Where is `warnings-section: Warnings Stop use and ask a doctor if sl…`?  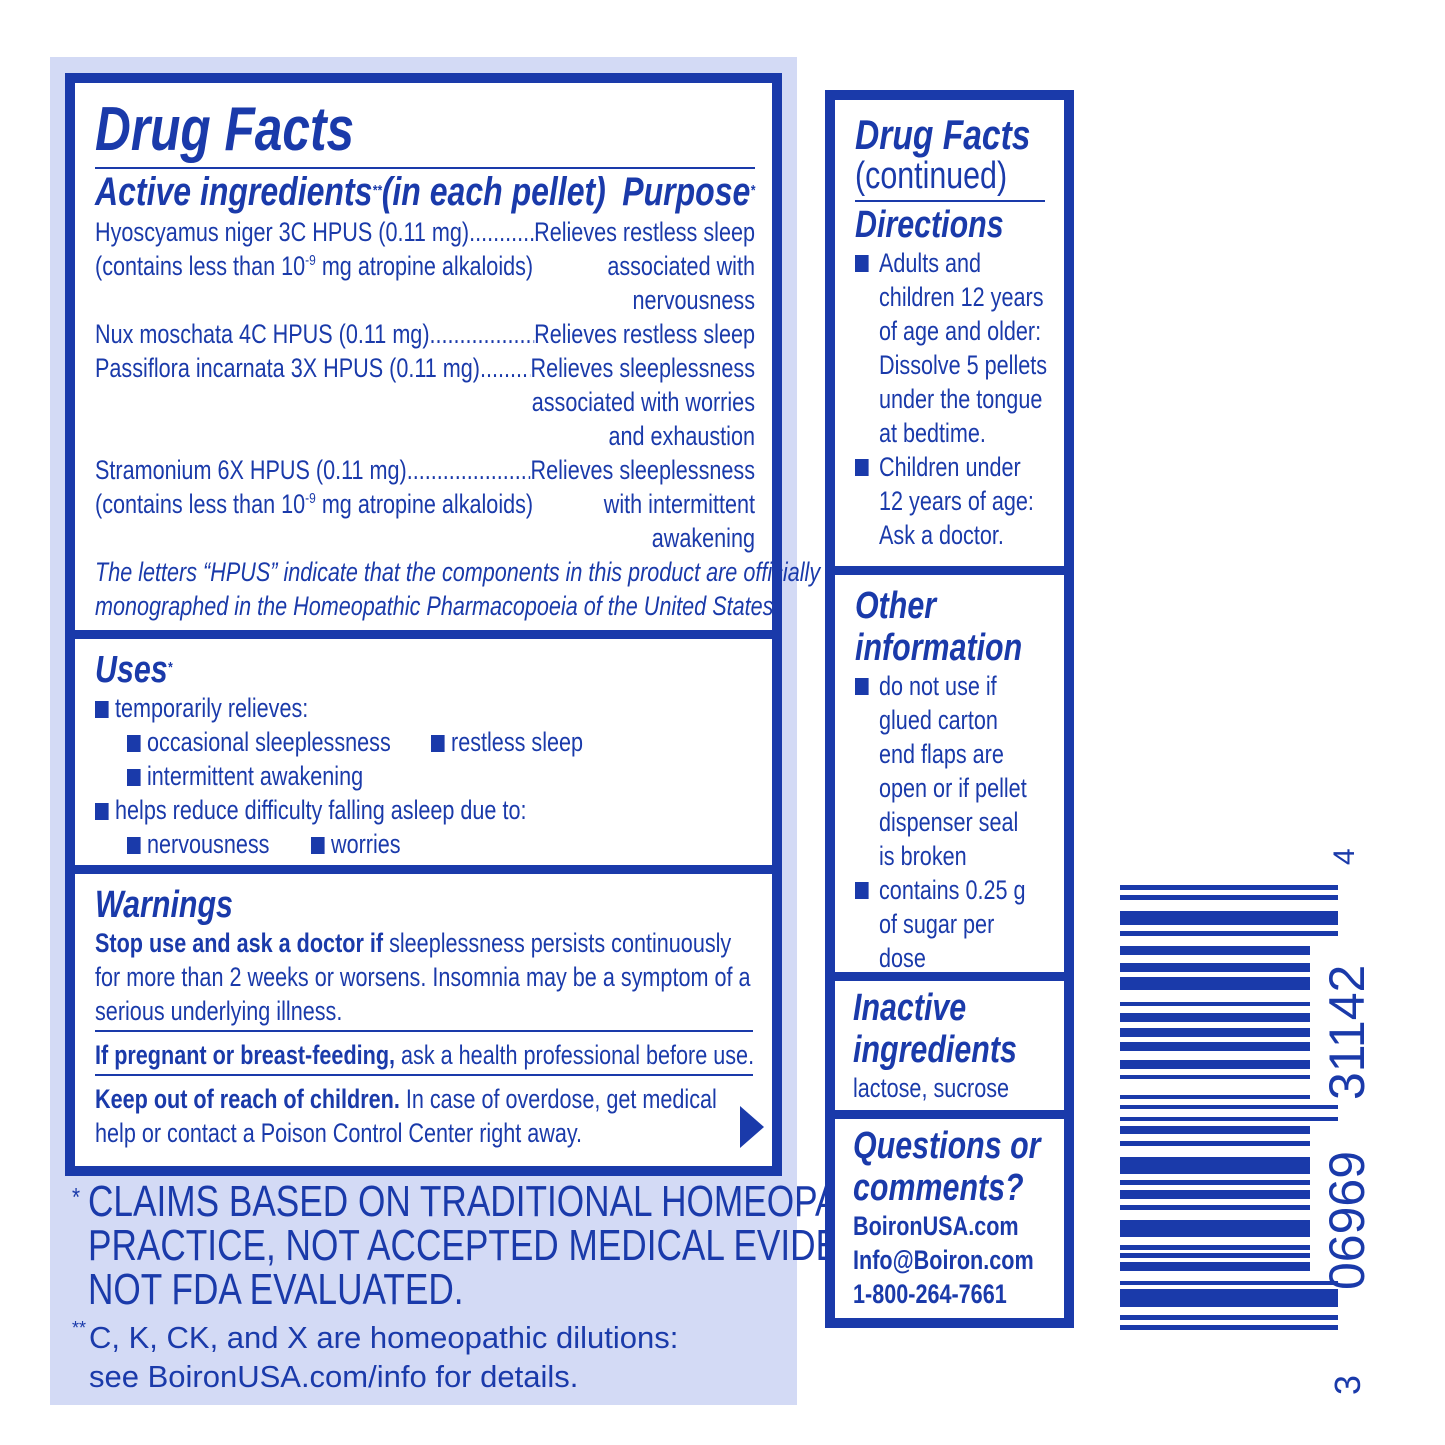 warnings-section: Warnings Stop use and ask a doctor if sl… is located at coordinates (423, 1020).